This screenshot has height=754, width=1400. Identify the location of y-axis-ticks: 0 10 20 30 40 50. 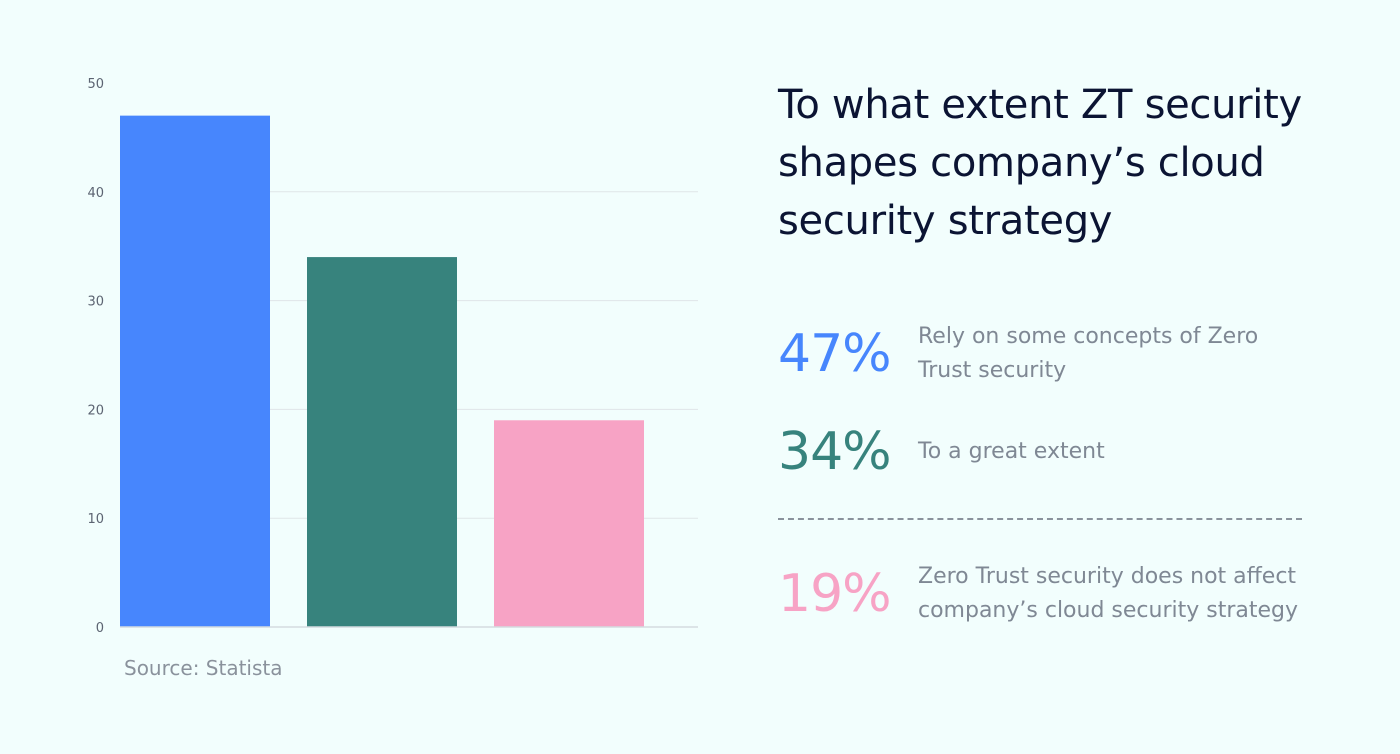
(95, 356).